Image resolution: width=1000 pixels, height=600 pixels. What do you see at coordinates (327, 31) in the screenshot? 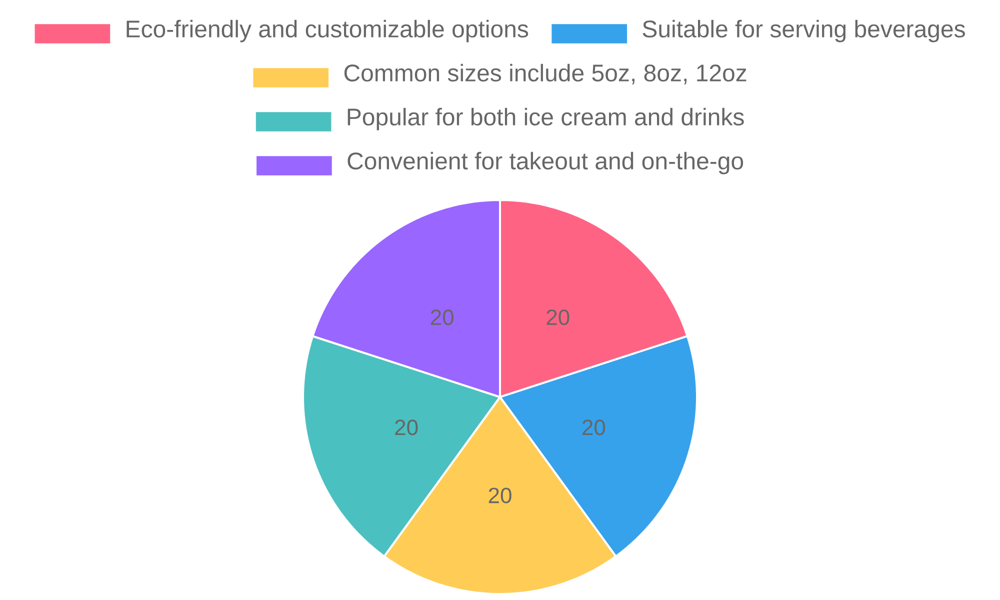
I see `legend-label: Eco-friendly and customizable options` at bounding box center [327, 31].